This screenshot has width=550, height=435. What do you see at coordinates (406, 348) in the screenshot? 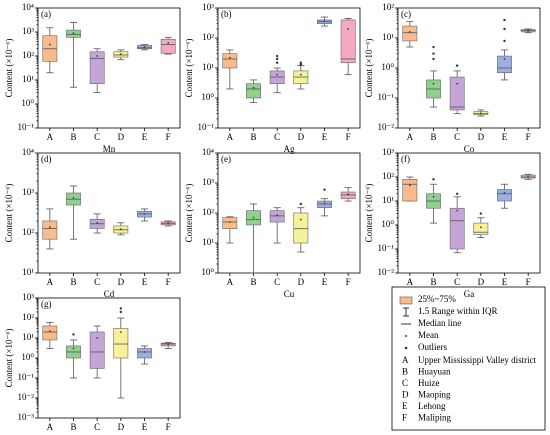
I see `legend-outlier` at bounding box center [406, 348].